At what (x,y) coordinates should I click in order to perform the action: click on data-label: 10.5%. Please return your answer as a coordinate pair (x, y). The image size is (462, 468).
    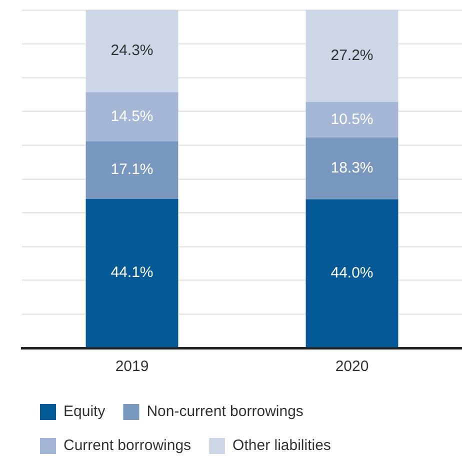
    Looking at the image, I should click on (352, 119).